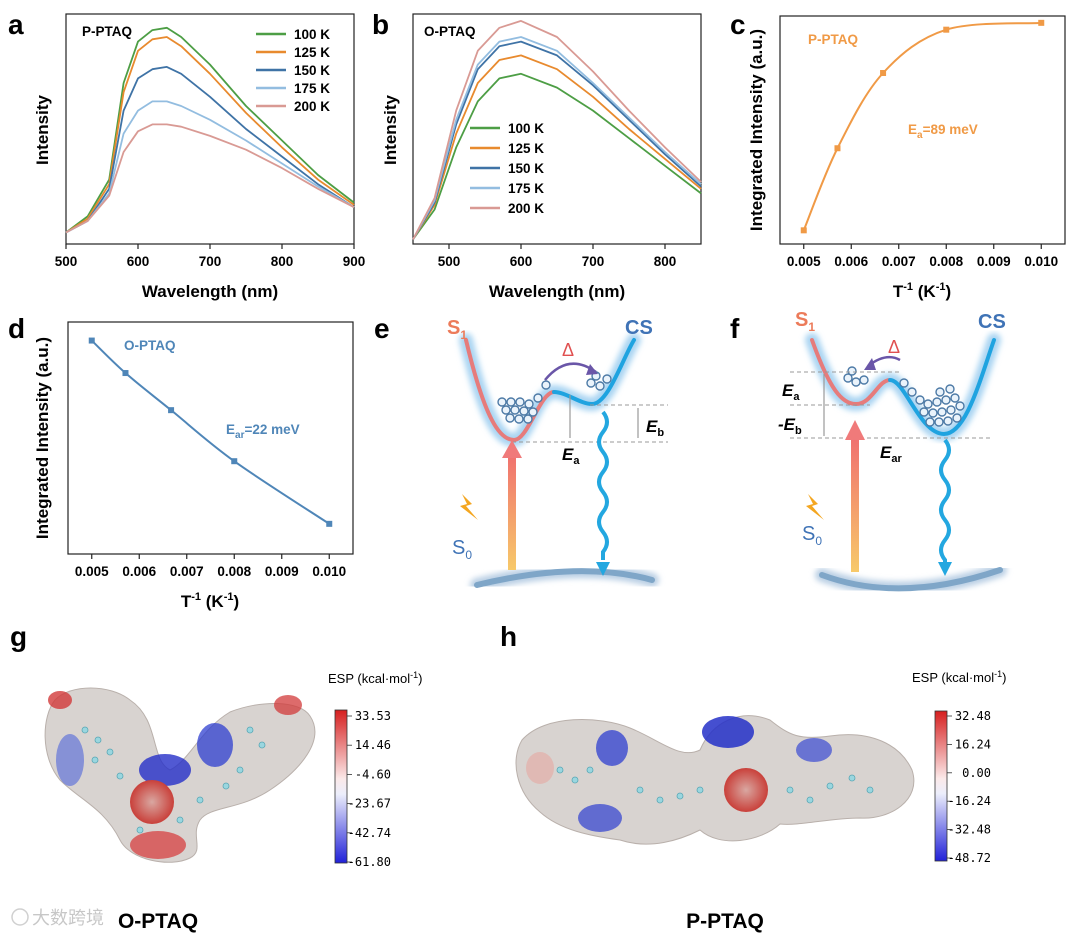 The width and height of the screenshot is (1080, 940). Describe the element at coordinates (790, 426) in the screenshot. I see `diagram-f-neg-eb: -Eb` at that location.